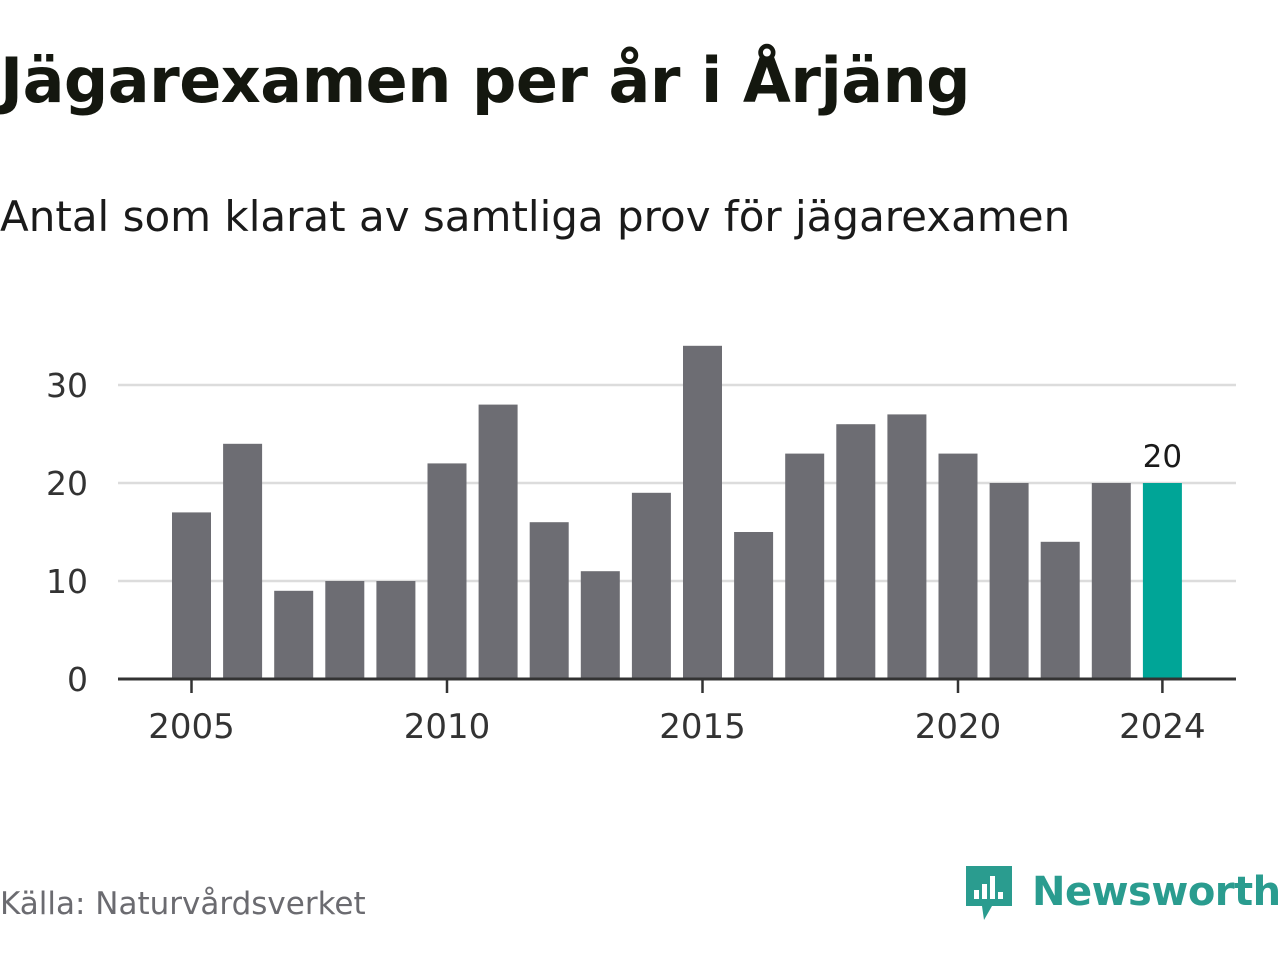  Describe the element at coordinates (67, 483) in the screenshot. I see `y-tick-label: 20` at that location.